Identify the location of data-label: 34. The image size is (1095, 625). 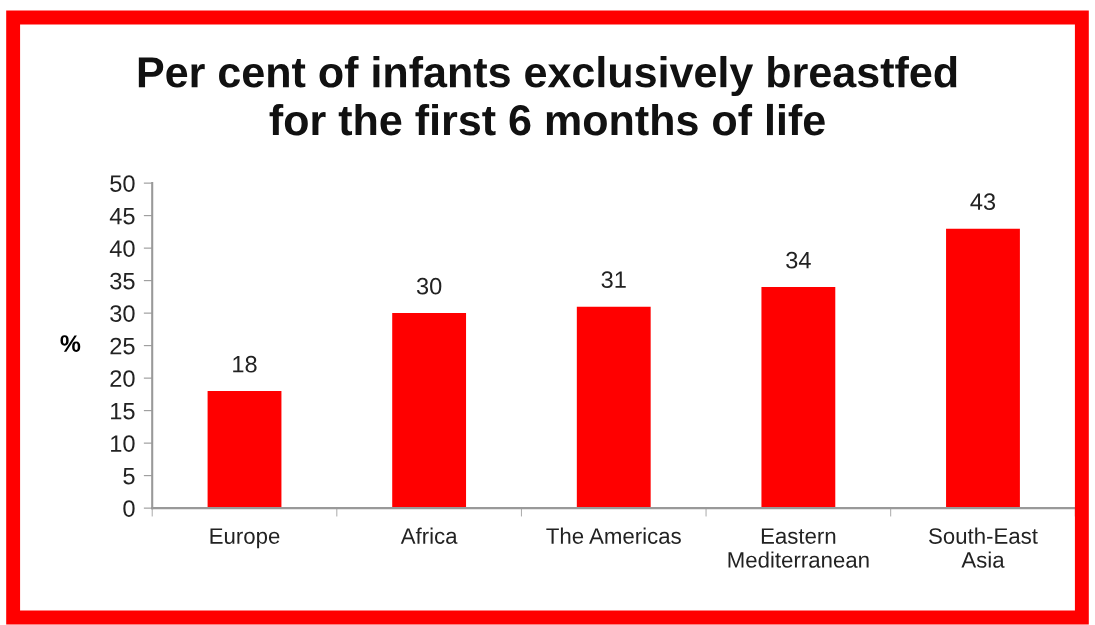
(798, 260).